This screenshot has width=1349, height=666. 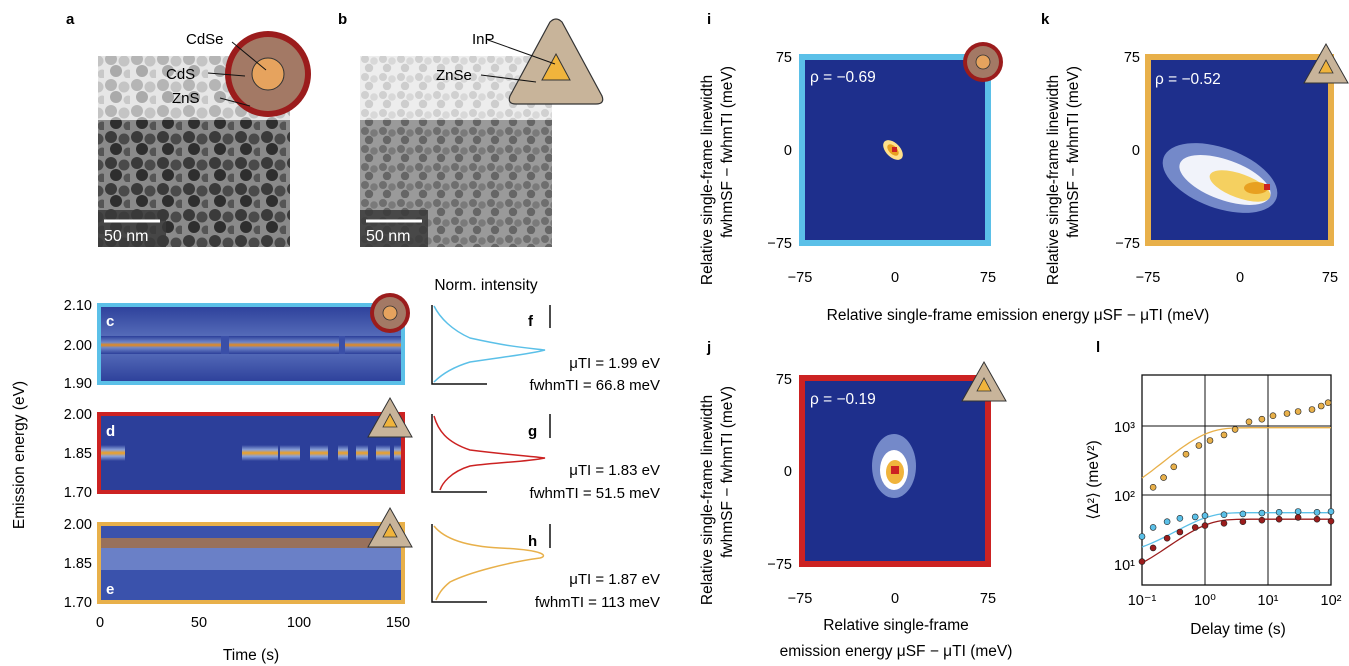 I want to click on tick-j-x75: 75, so click(x=988, y=599).